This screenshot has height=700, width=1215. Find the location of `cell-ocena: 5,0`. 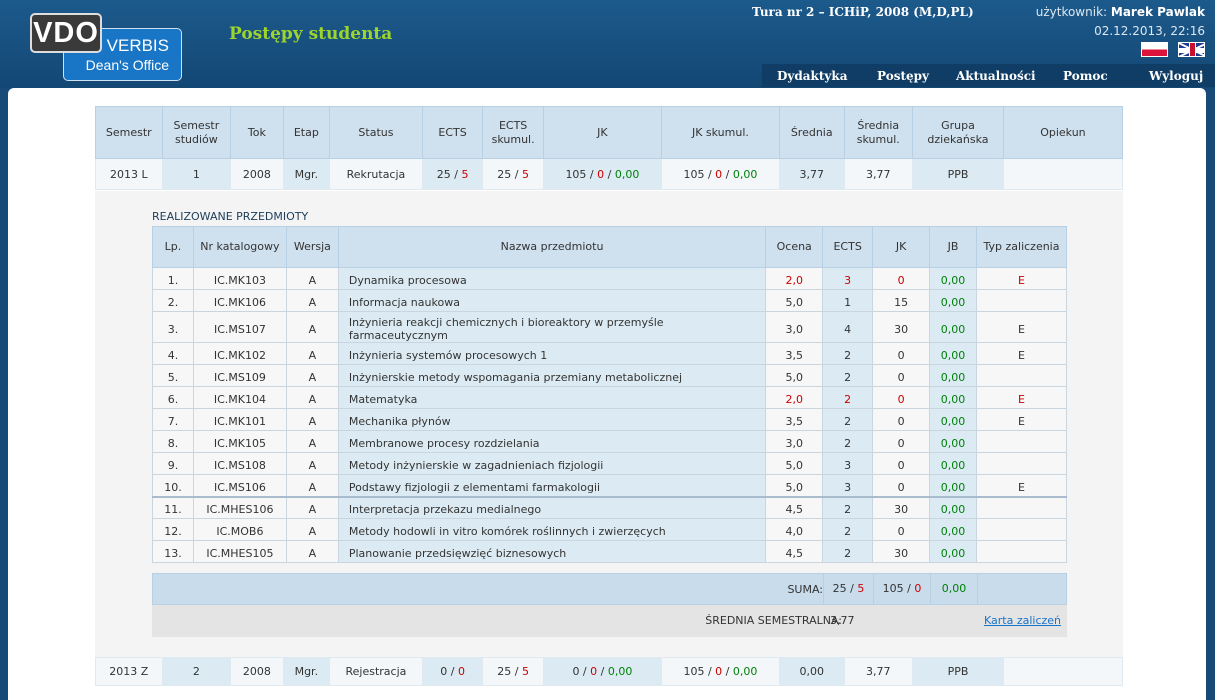

cell-ocena: 5,0 is located at coordinates (794, 485).